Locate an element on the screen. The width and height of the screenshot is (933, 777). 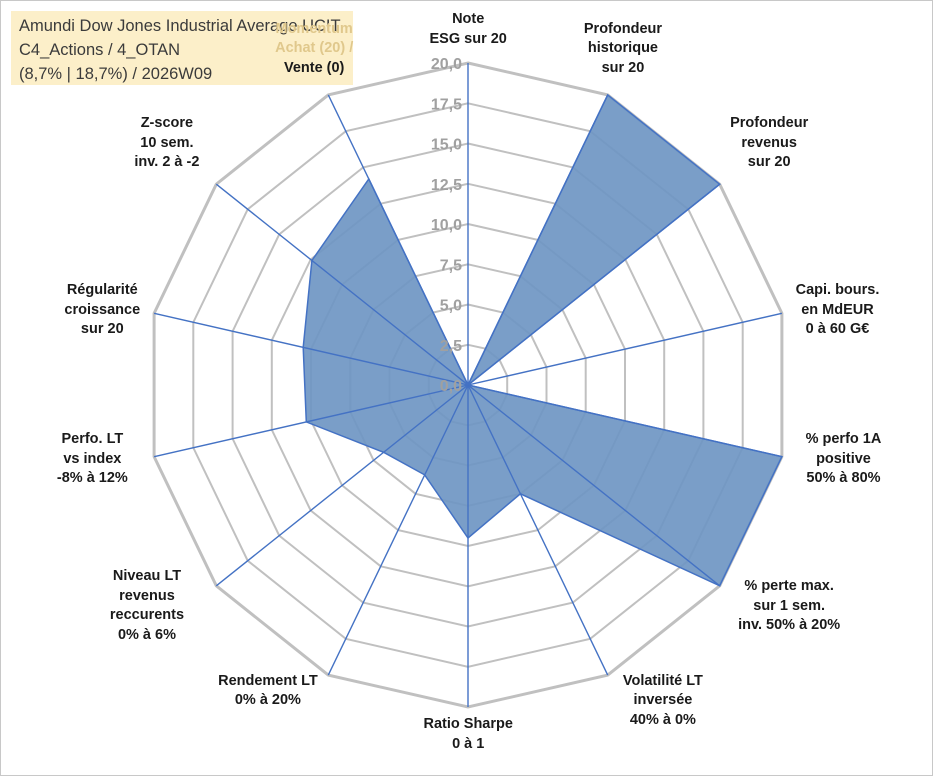
axis-label-12: Régularité croissance sur 20 is located at coordinates (102, 310).